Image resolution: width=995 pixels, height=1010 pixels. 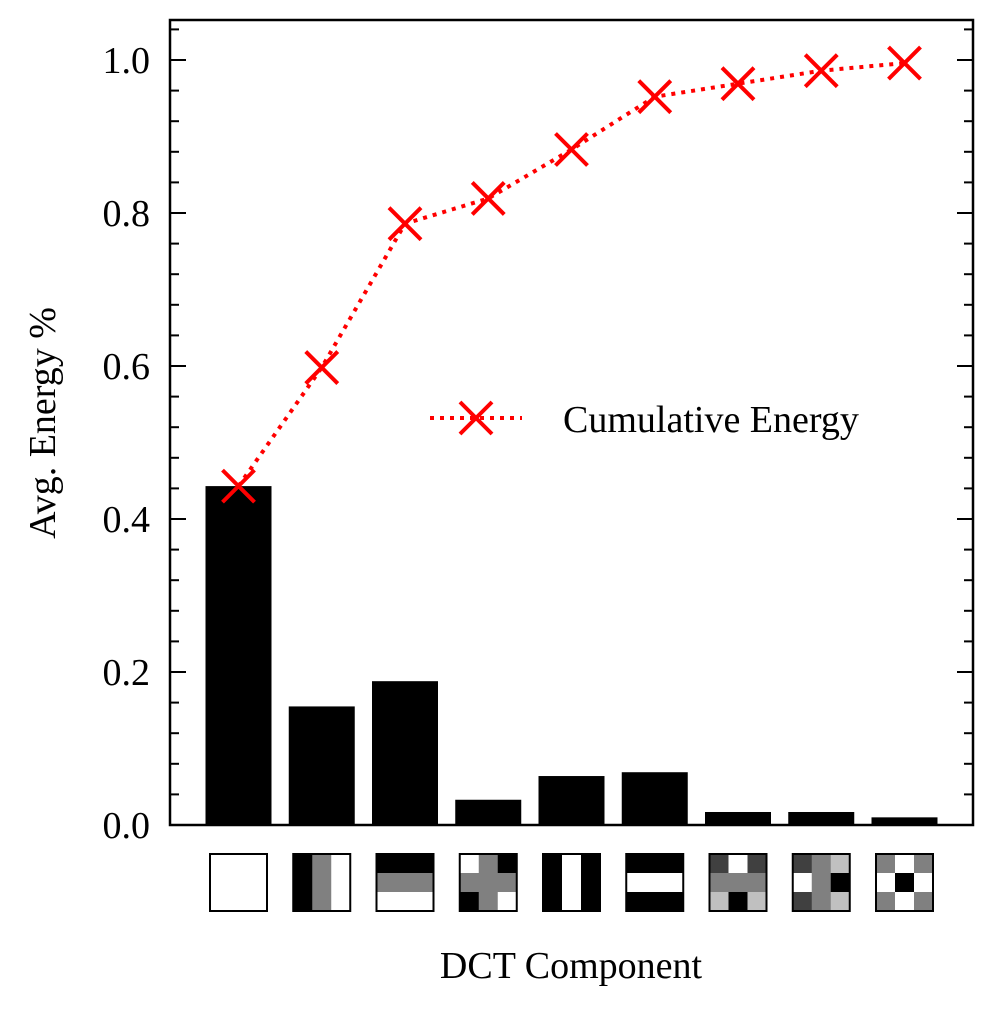 I want to click on bar-hv21, so click(x=738, y=818).